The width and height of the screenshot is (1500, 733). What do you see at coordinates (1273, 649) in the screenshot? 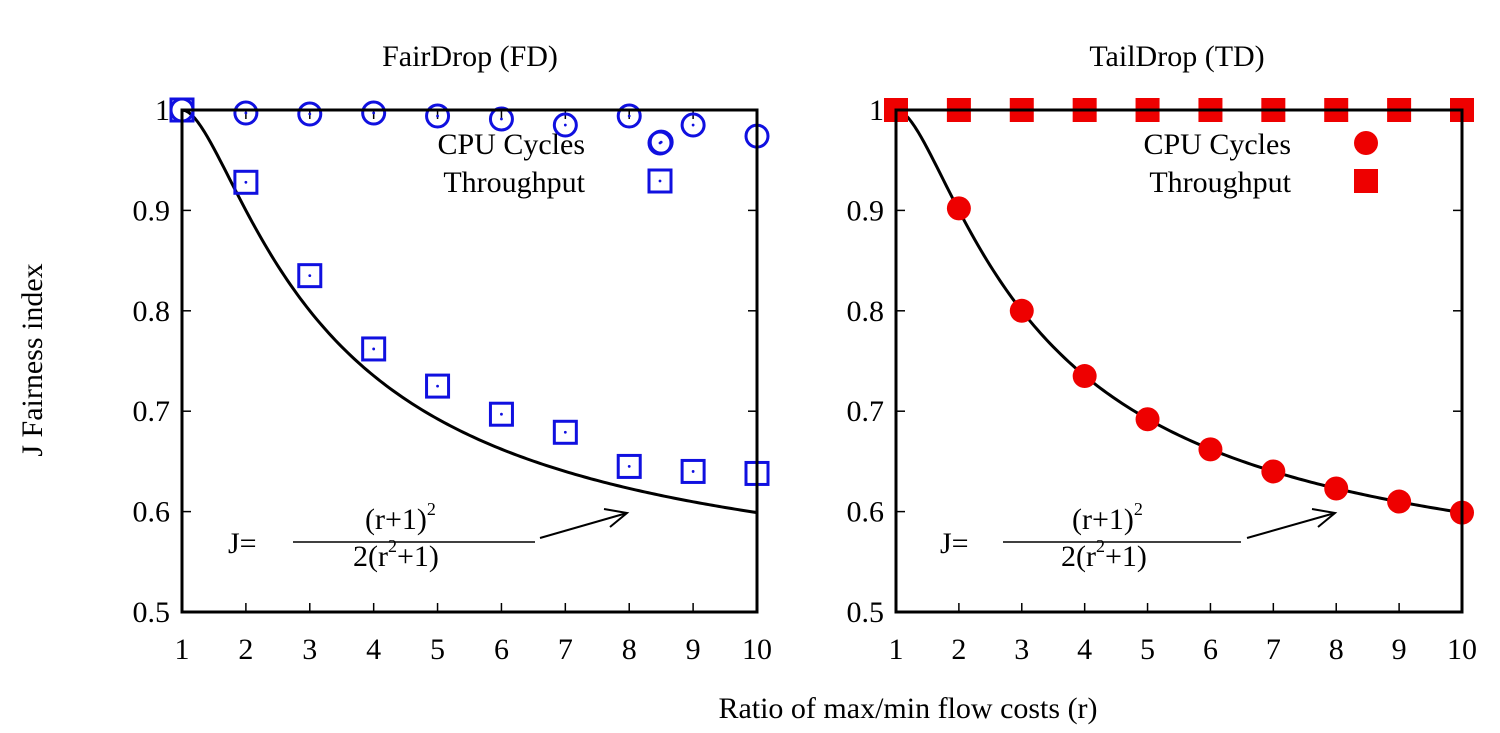
I see `x-tick-label: 7` at bounding box center [1273, 649].